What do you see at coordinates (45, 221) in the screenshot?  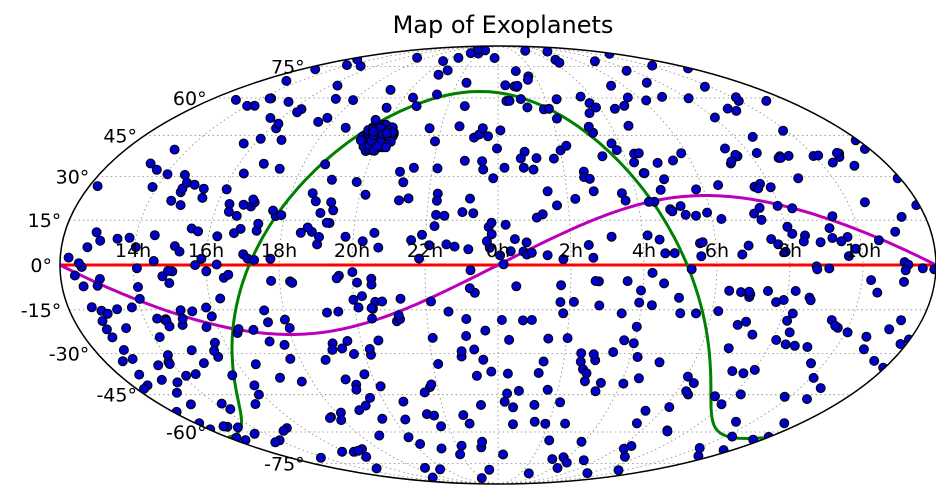 I see `lat-tick-label: 15°` at bounding box center [45, 221].